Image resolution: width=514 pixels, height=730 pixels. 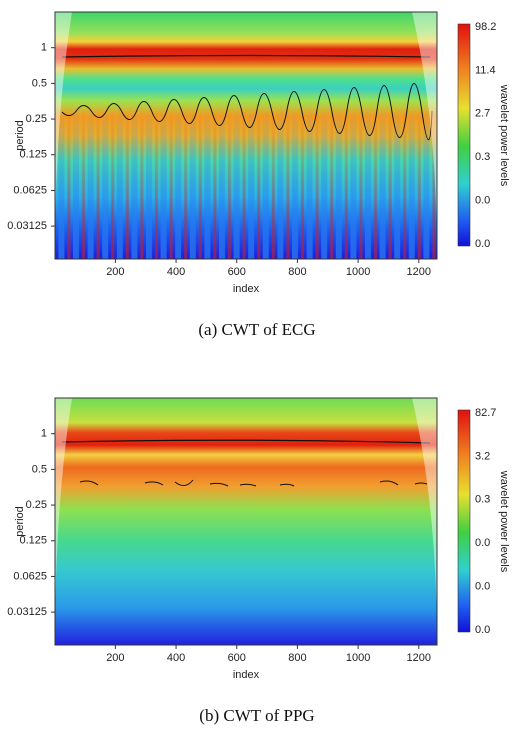 I want to click on colorbar-tick-label: 3.2, so click(x=482, y=456).